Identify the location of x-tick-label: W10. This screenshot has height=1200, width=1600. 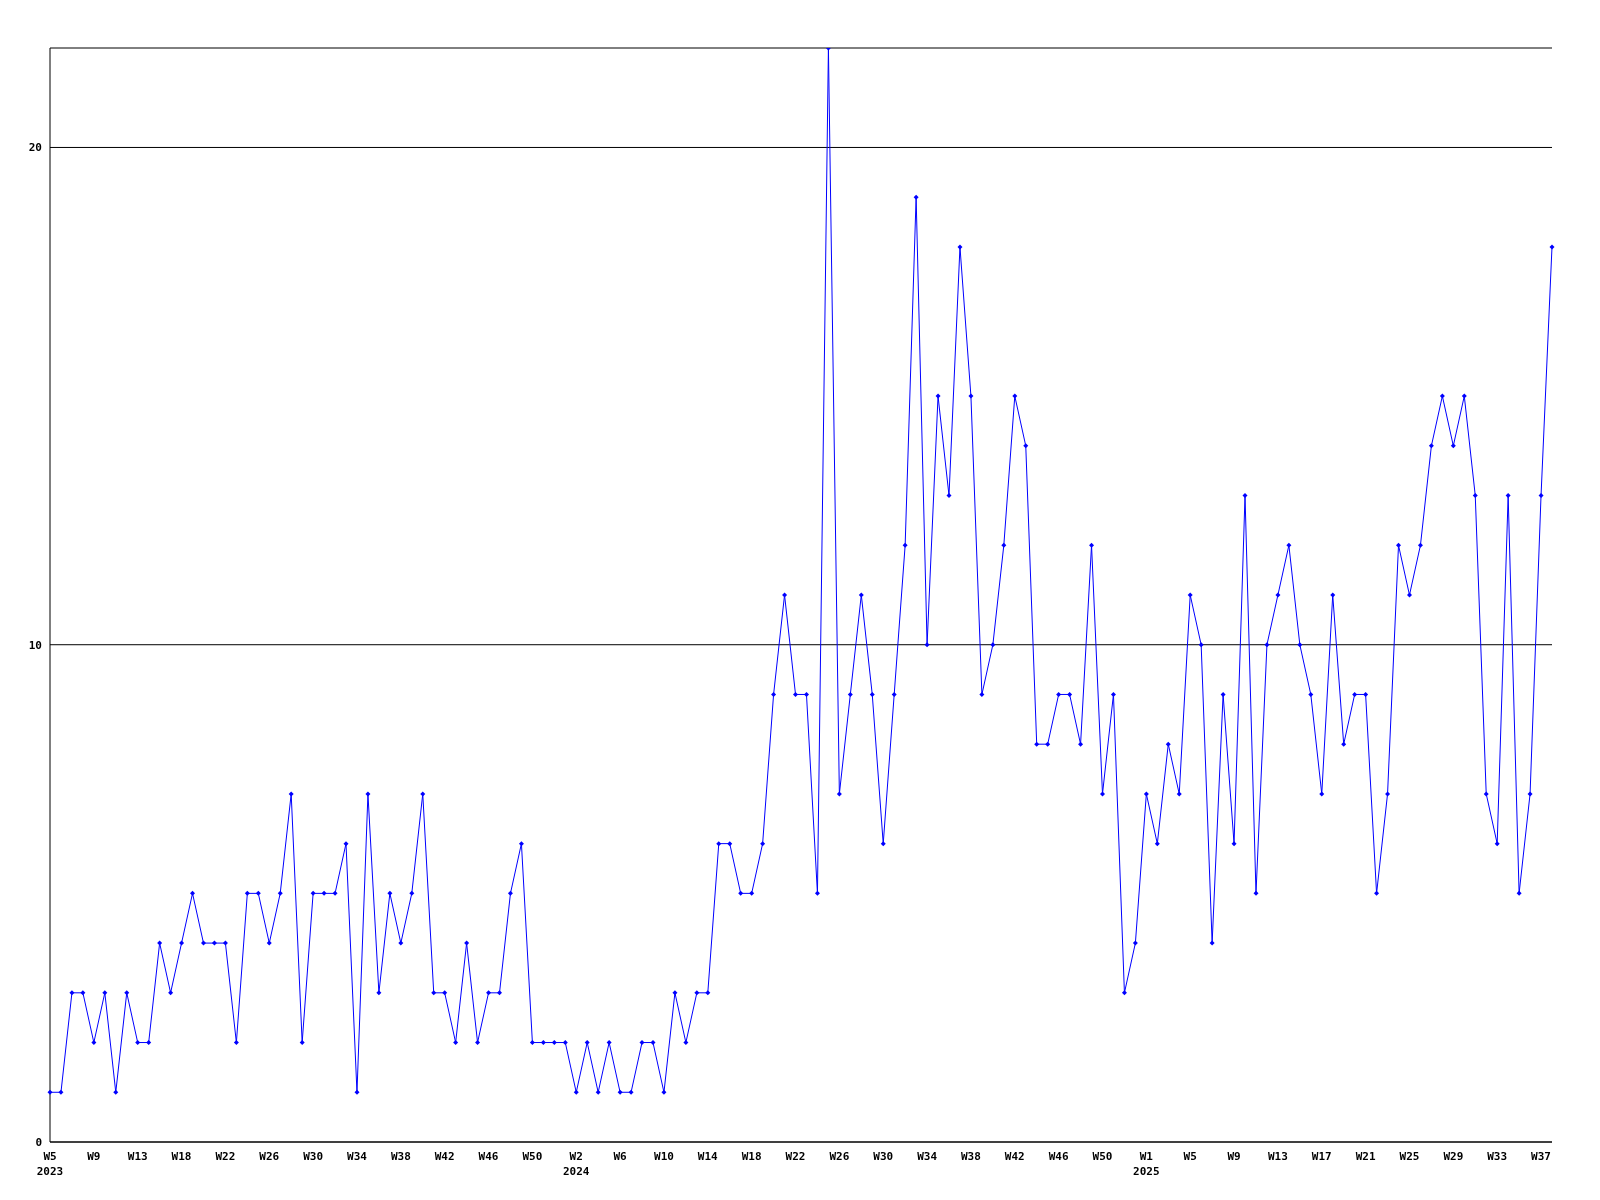
(664, 1156).